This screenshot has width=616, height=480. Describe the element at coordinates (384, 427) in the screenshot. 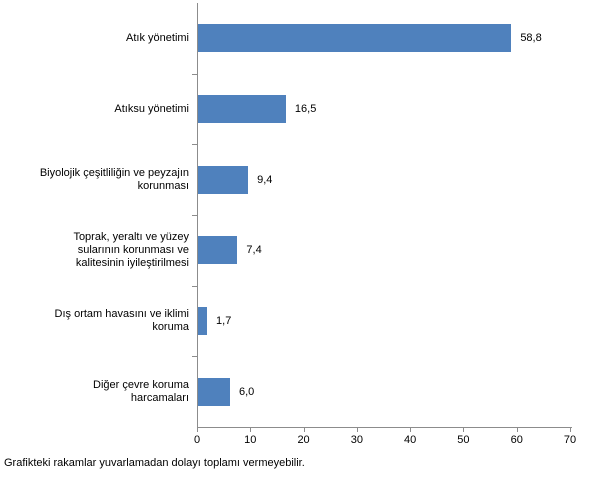

I see `x-axis-line` at that location.